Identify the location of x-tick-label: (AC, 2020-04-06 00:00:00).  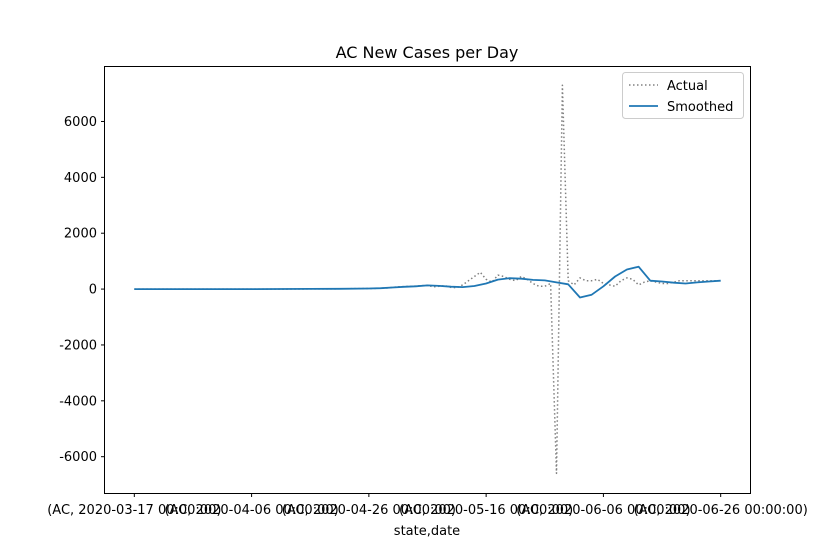
(251, 510).